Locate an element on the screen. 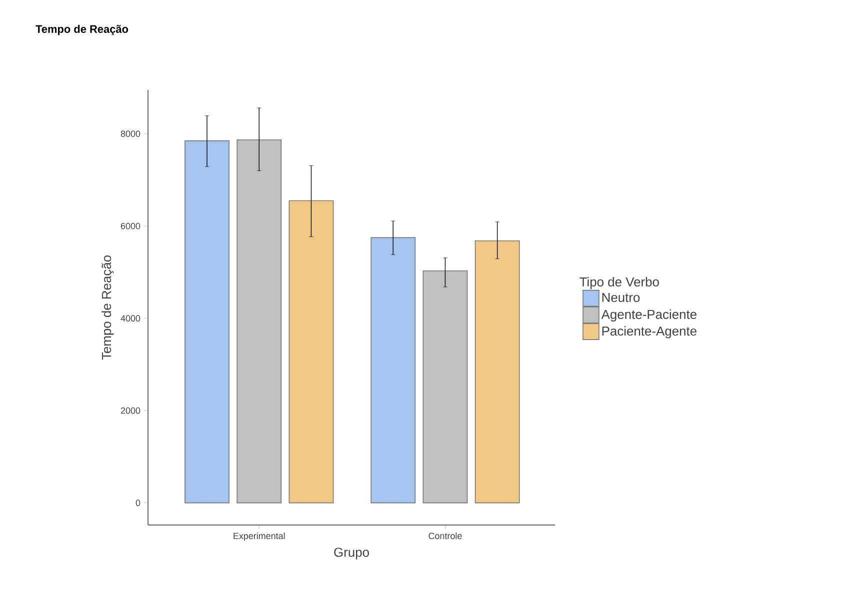 The height and width of the screenshot is (596, 850). x-tick-label: Controle is located at coordinates (445, 536).